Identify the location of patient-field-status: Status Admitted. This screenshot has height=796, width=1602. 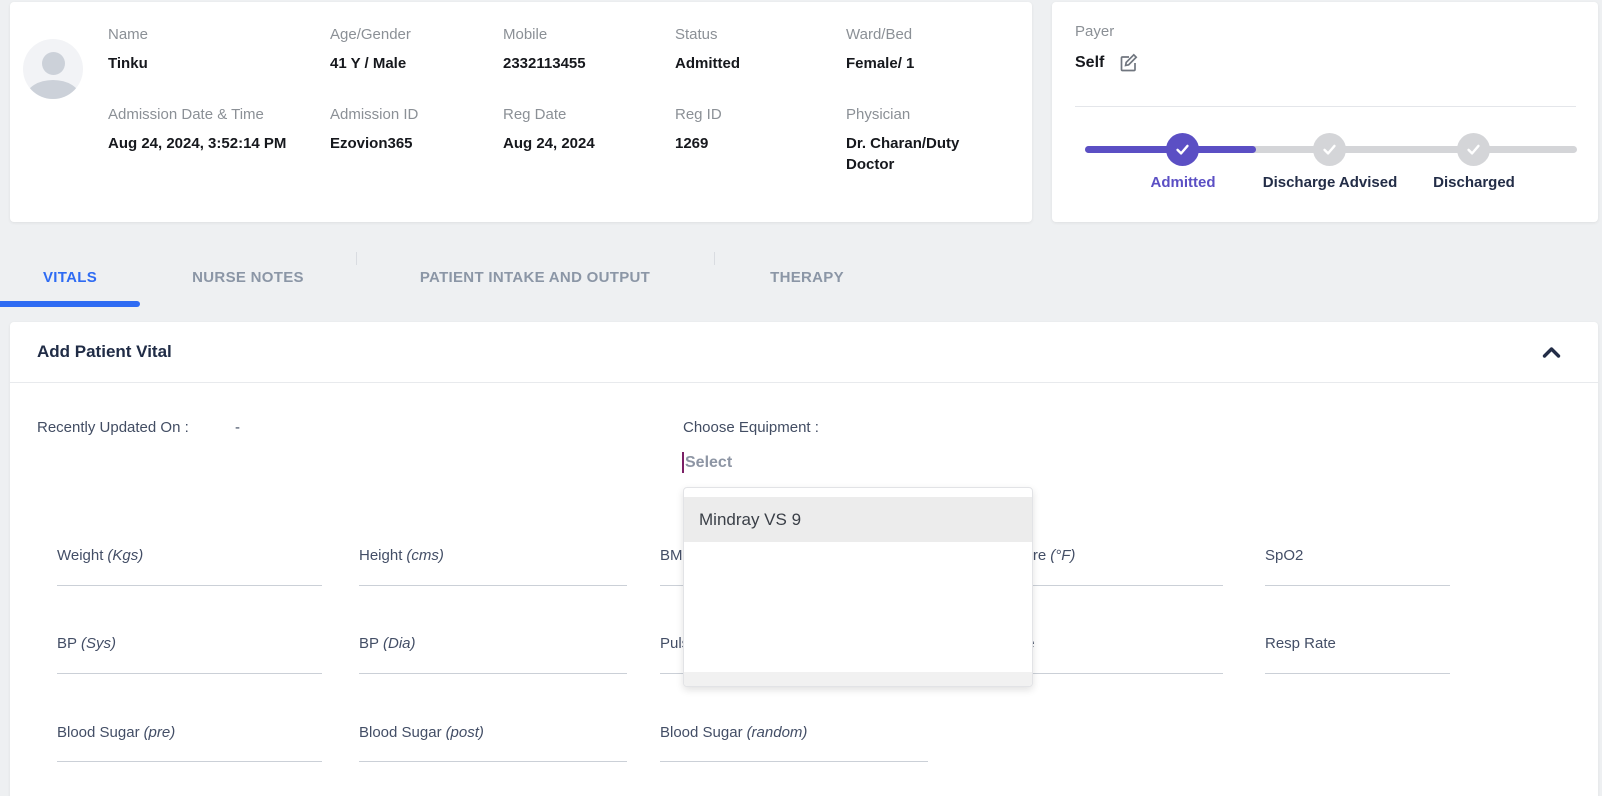
(760, 50).